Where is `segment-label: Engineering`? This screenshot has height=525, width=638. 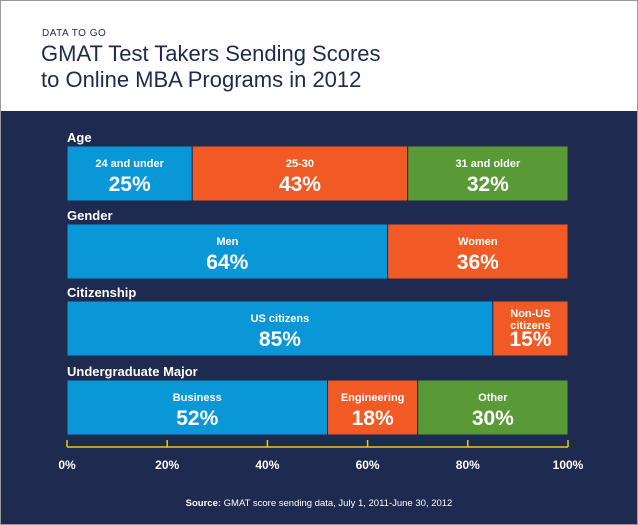
segment-label: Engineering is located at coordinates (373, 398).